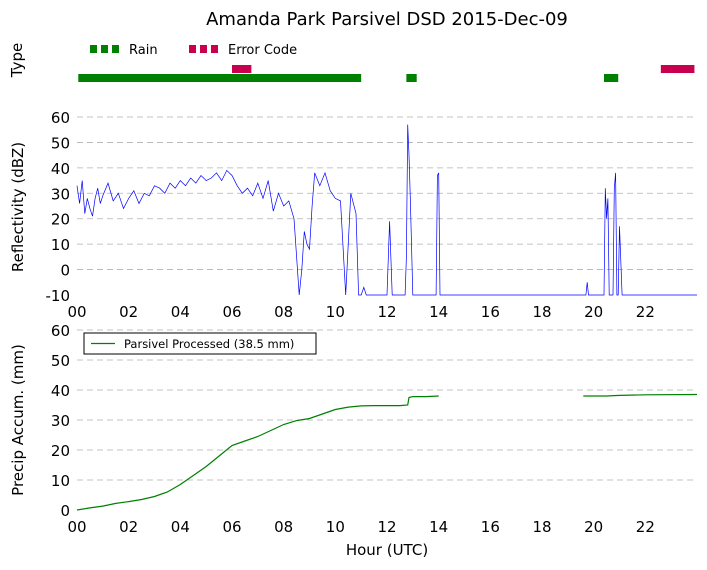 The image size is (707, 570). Describe the element at coordinates (360, 312) in the screenshot. I see `reflectivity-x-ticks: 00 02 04 06 08 10 12 14 16 18 20 22` at that location.